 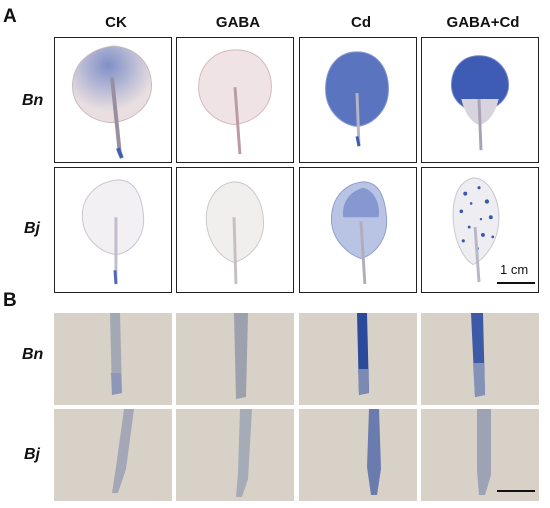 What do you see at coordinates (235, 455) in the screenshot?
I see `root-image-bj-gaba` at bounding box center [235, 455].